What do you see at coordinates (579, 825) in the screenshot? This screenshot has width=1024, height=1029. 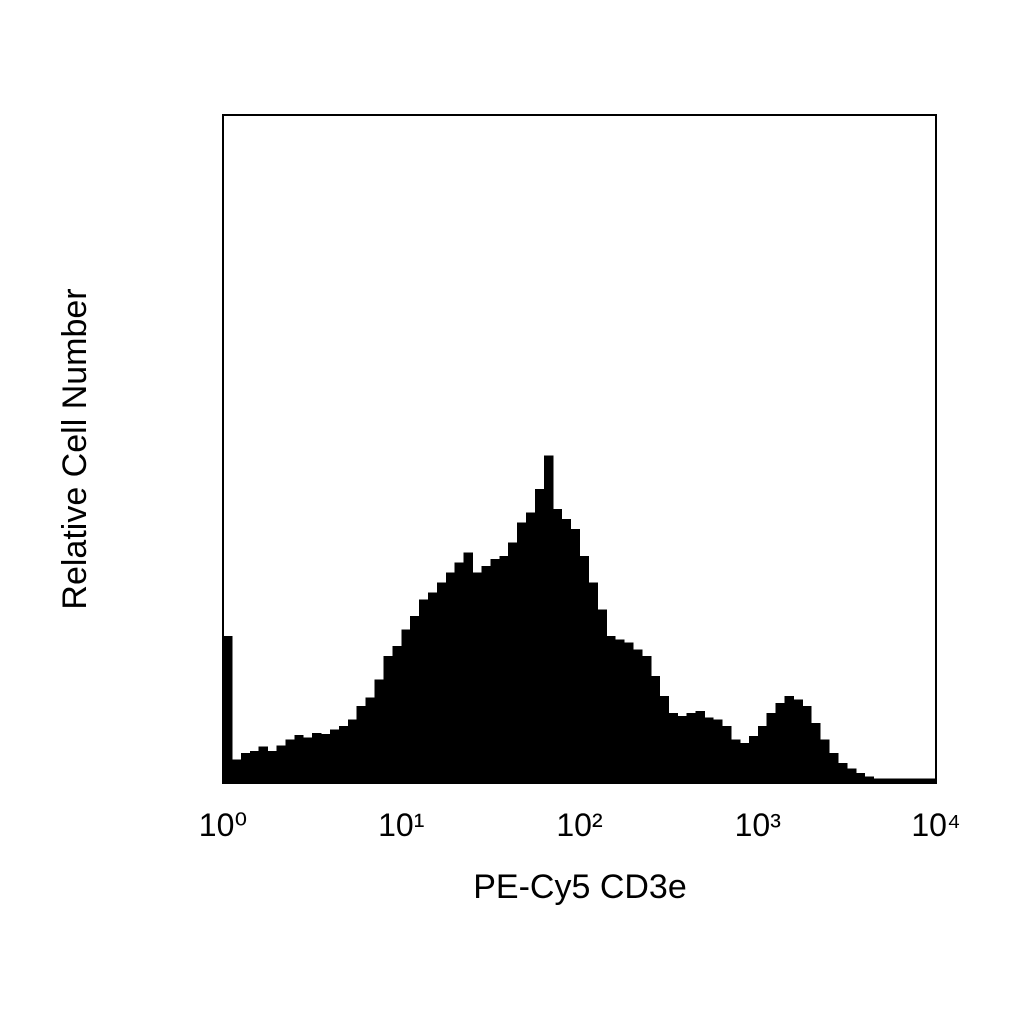 I see `x-tick-label: 10²` at bounding box center [579, 825].